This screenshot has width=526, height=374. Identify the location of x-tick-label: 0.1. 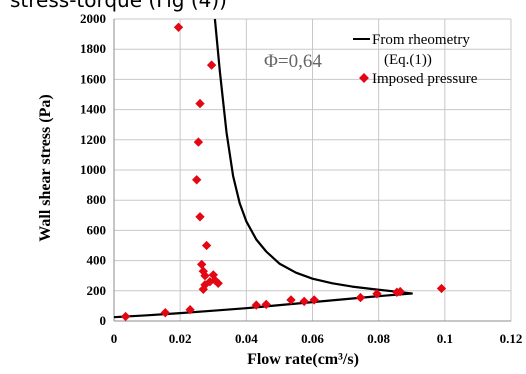
(445, 338).